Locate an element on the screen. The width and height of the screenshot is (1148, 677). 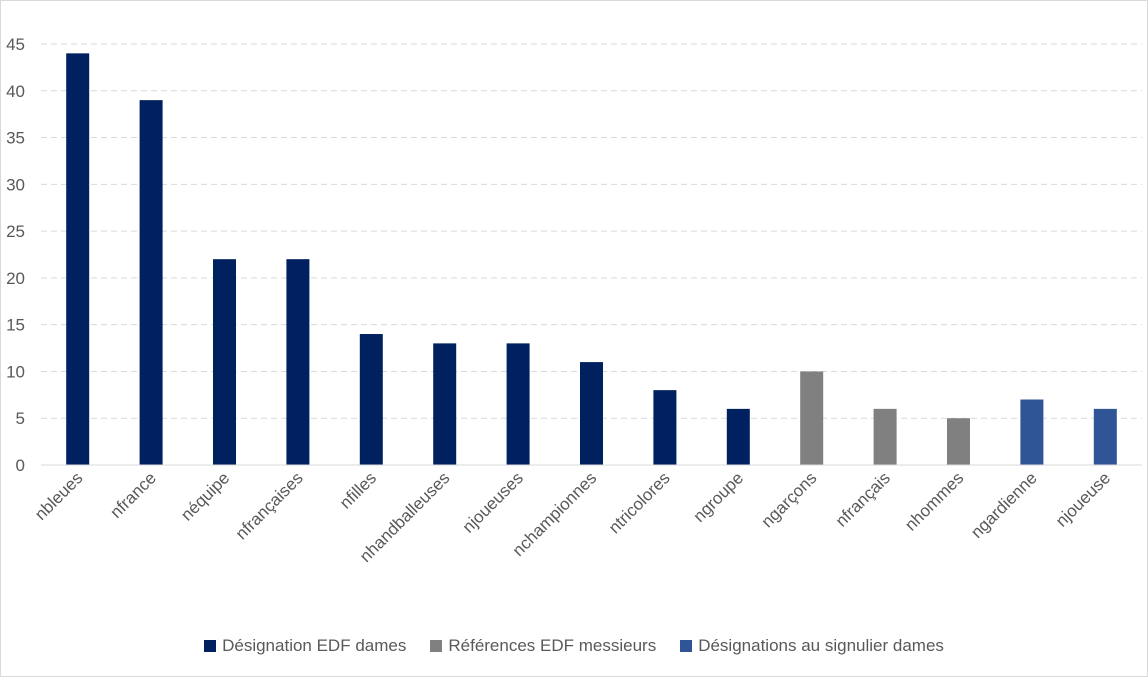
bar-nbleues is located at coordinates (78, 259).